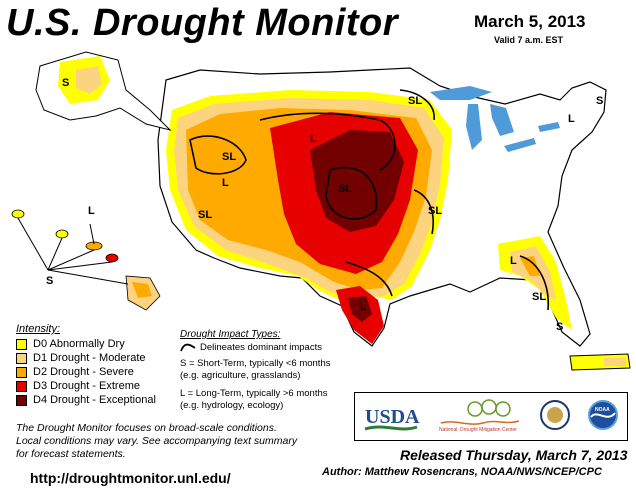 This screenshot has height=492, width=636. I want to click on label-l-hawaii: L, so click(91, 211).